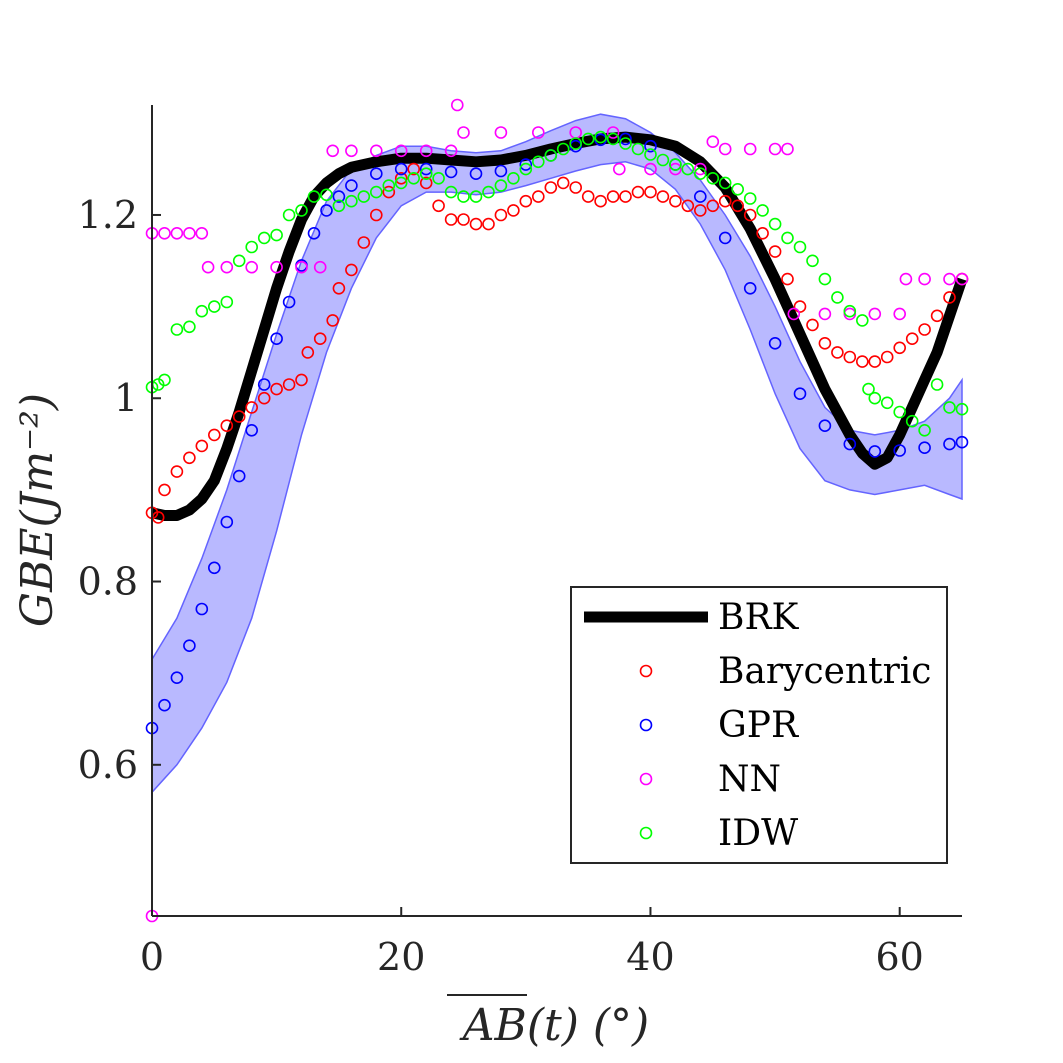 The image size is (1063, 1063). Describe the element at coordinates (37, 510) in the screenshot. I see `y-axis-label: GBE(Jm⁻²)` at that location.